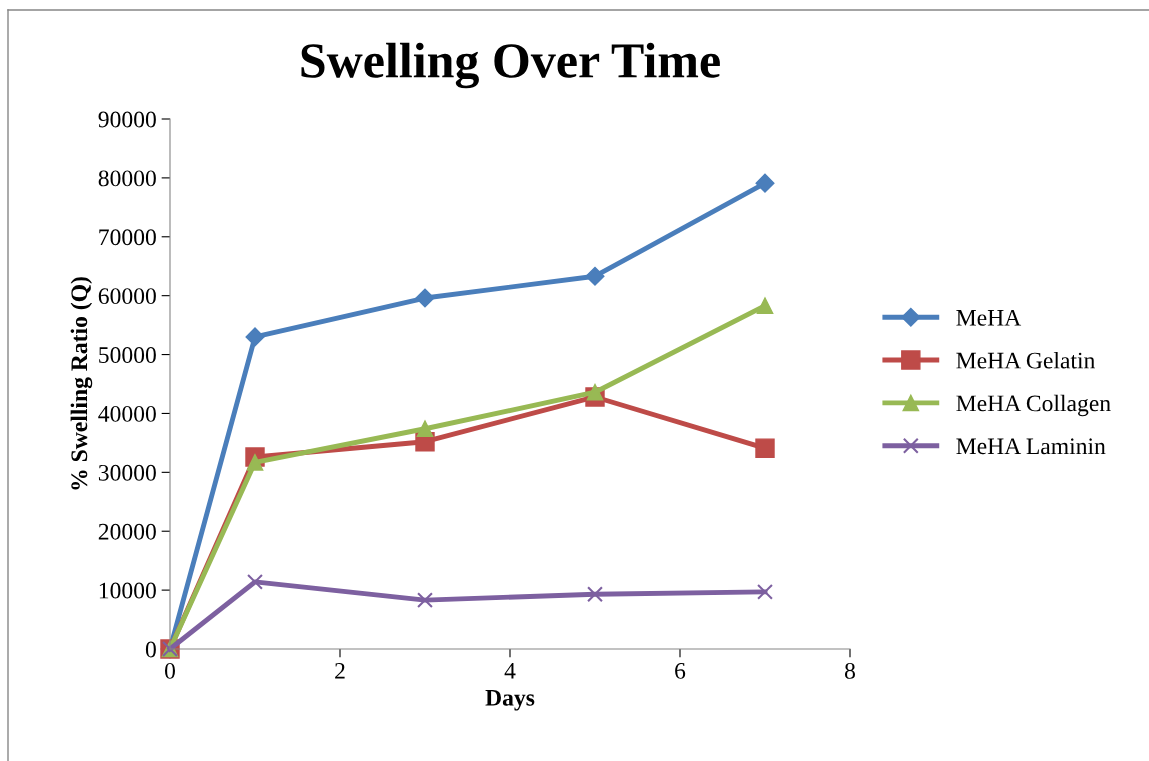  What do you see at coordinates (680, 670) in the screenshot?
I see `x-tick-label: 6` at bounding box center [680, 670].